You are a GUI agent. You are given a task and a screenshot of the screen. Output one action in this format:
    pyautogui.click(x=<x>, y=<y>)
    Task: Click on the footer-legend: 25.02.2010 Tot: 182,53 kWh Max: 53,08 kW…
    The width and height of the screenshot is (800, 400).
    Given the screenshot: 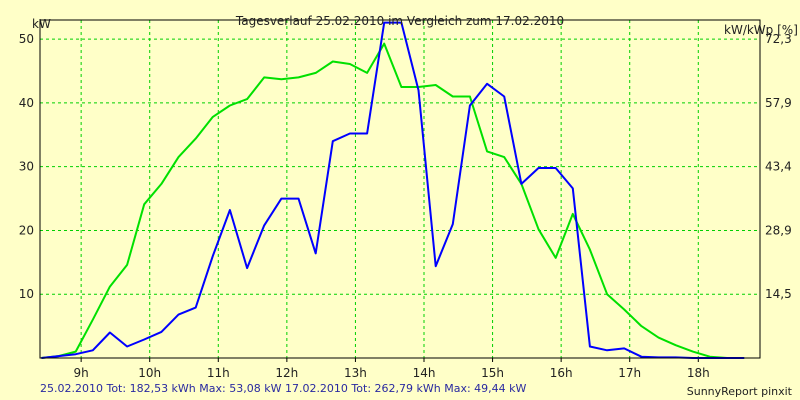 What is the action you would take?
    pyautogui.click(x=283, y=388)
    